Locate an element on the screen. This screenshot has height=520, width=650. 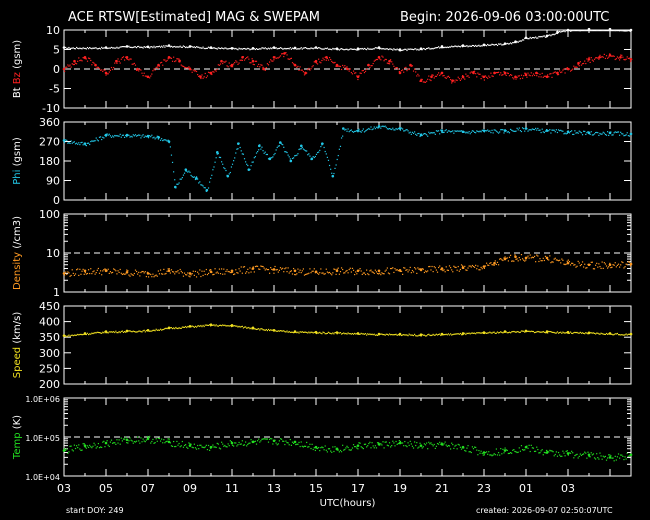
bt-bz-ytick-label: 5 is located at coordinates (56, 50).